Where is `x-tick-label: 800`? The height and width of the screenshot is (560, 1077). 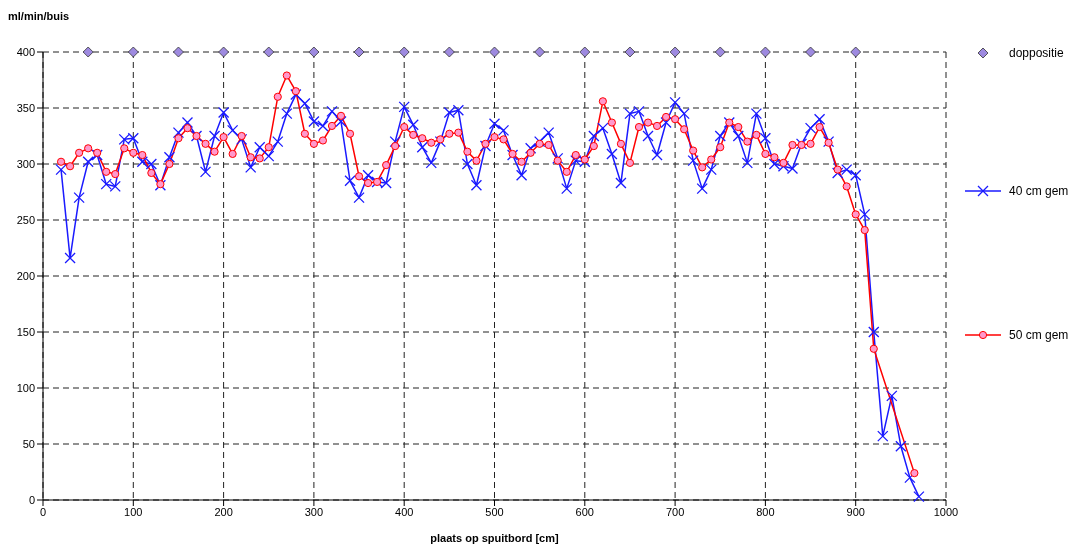 x-tick-label: 800 is located at coordinates (765, 511).